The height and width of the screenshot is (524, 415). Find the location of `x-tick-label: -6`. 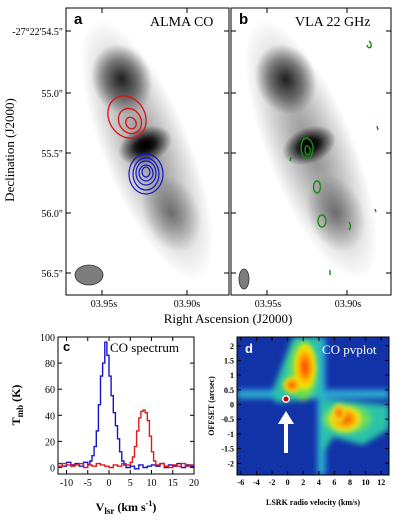

x-tick-label: -6 is located at coordinates (241, 482).